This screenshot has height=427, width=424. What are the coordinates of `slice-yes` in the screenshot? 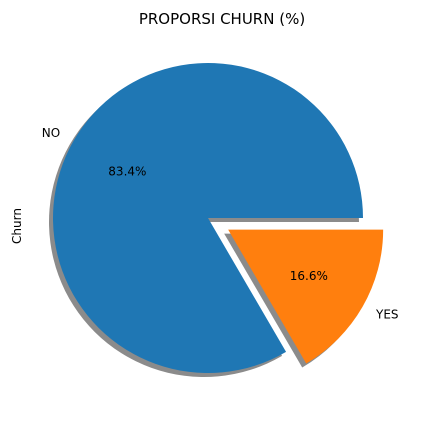 It's located at (306, 296).